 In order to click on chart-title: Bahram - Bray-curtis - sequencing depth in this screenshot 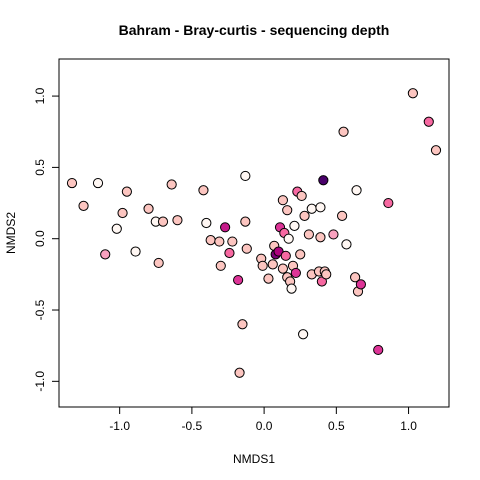, I will do `click(254, 30)`.